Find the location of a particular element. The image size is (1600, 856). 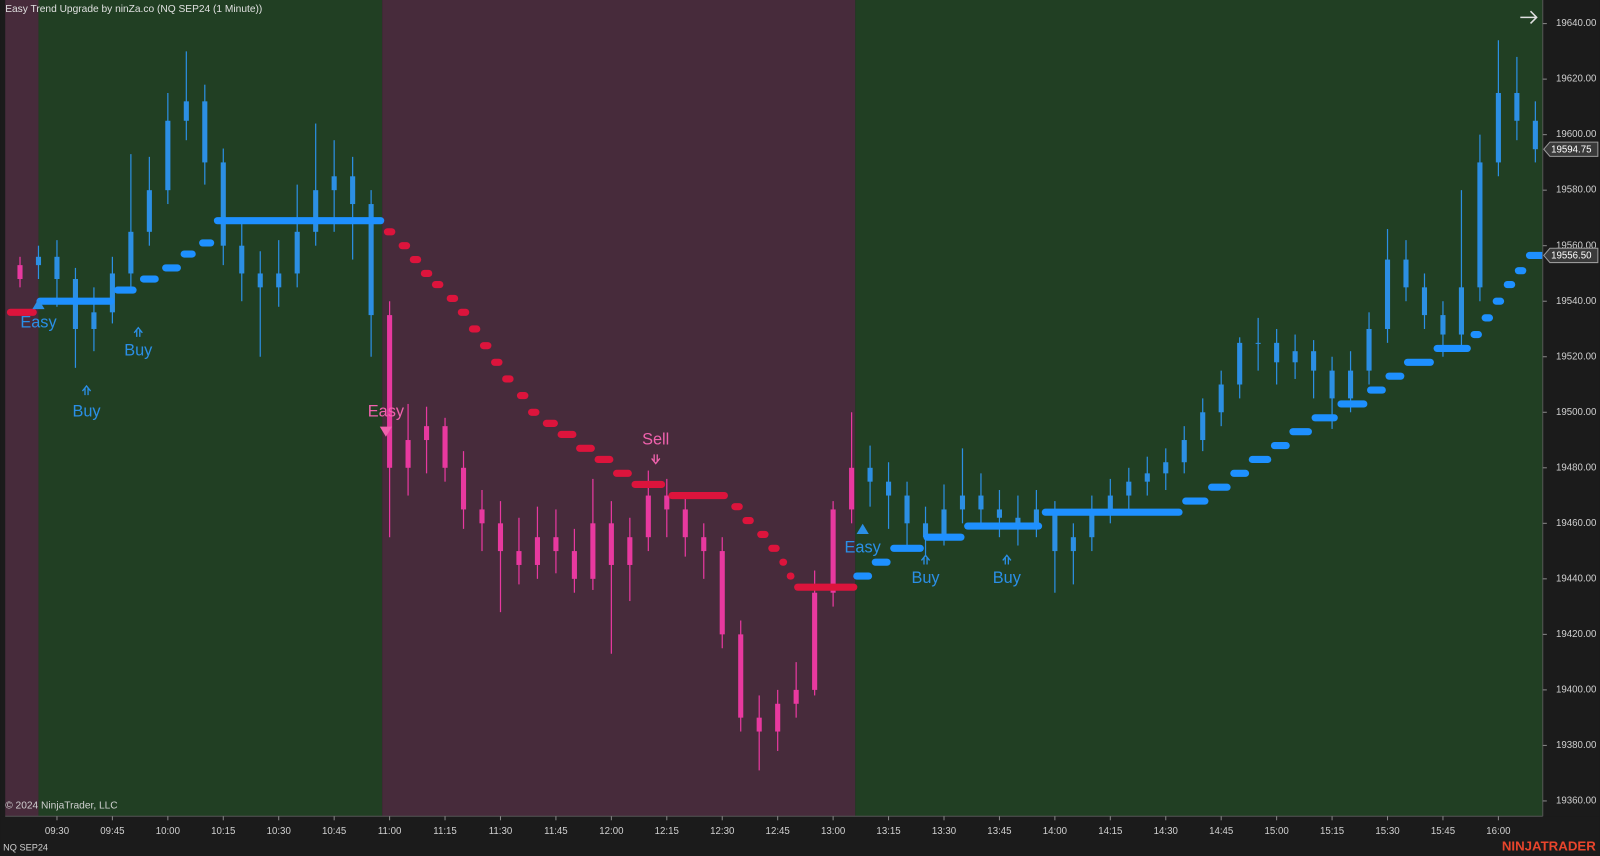

y-tick-label: 19420.00 is located at coordinates (1576, 634).